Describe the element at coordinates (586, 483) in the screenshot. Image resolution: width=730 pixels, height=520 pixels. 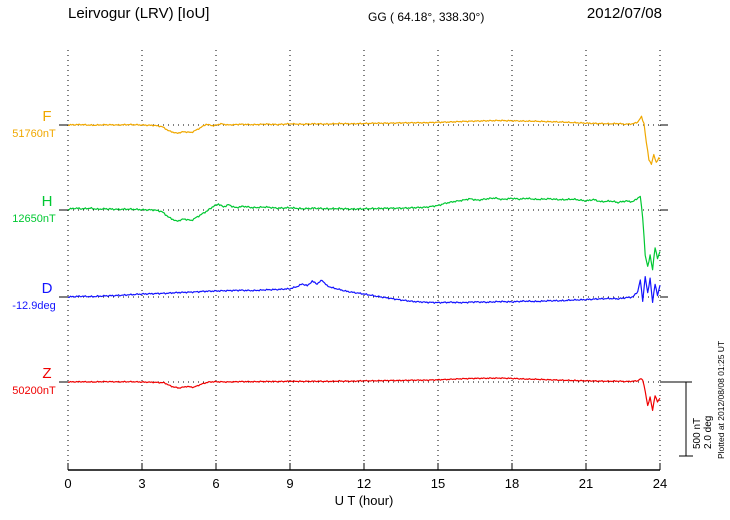
I see `x-tick-label: 21` at that location.